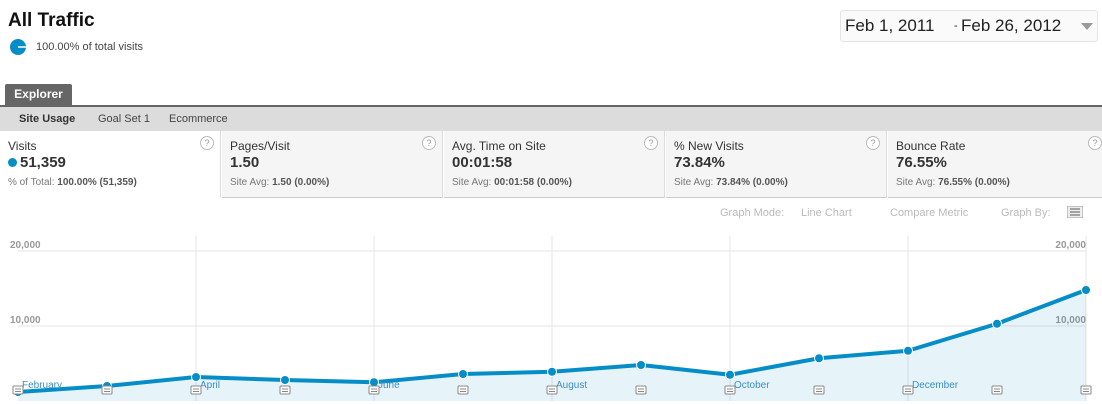  What do you see at coordinates (699, 162) in the screenshot?
I see `metric-value: 73.84%` at bounding box center [699, 162].